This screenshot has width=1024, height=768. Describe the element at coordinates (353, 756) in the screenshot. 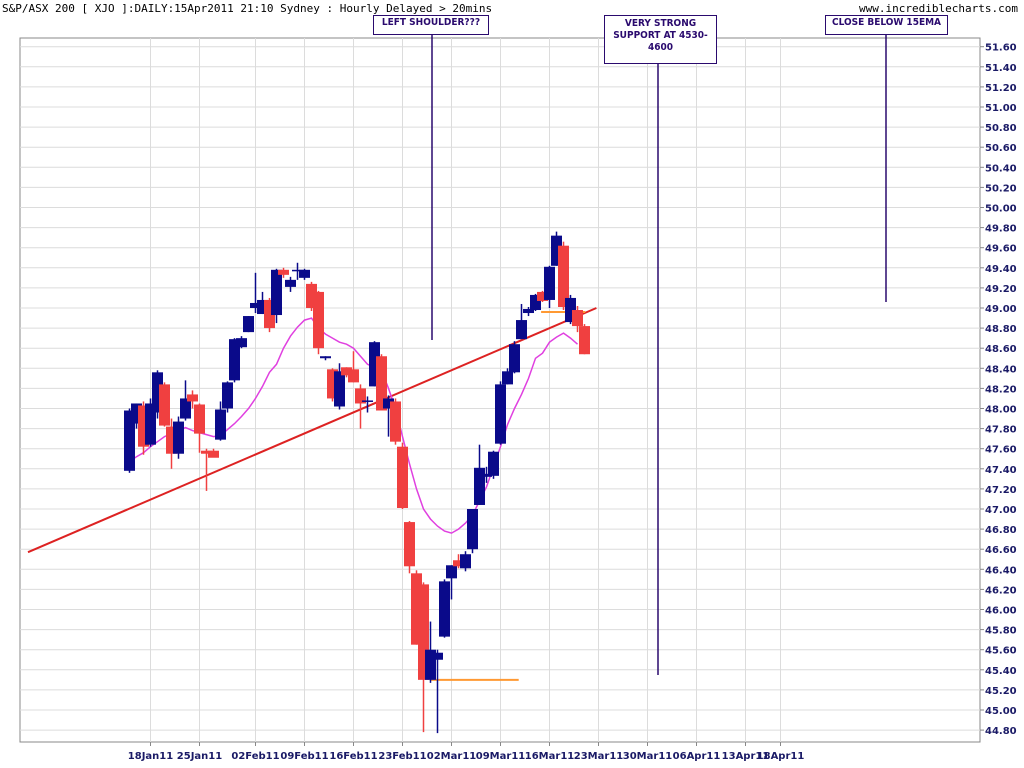

I see `x-tick-label: 16Feb11` at that location.